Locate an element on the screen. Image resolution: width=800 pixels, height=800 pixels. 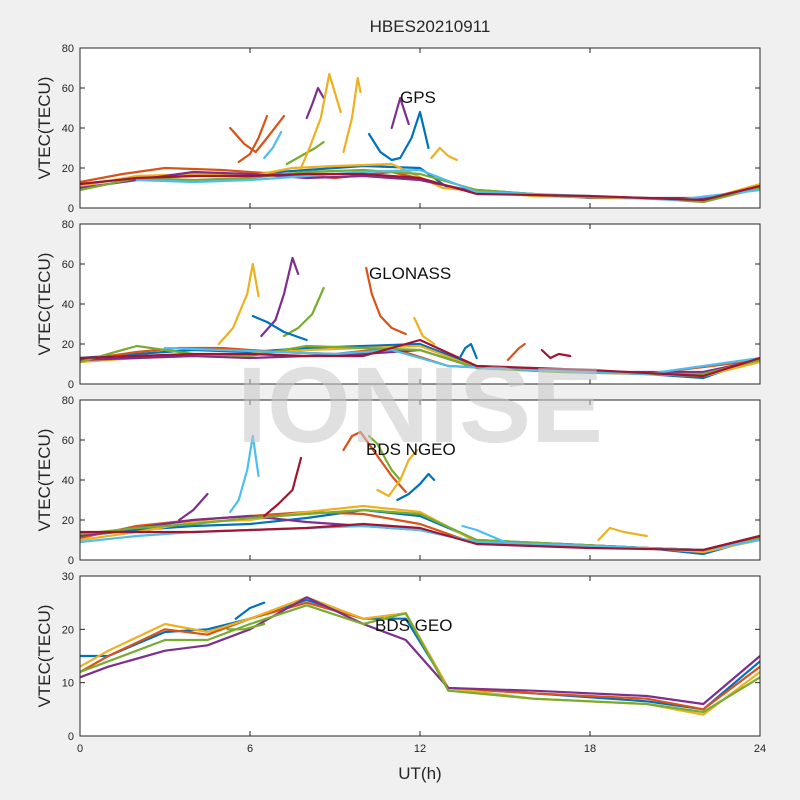
y-tick-label: 10 is located at coordinates (68, 684).